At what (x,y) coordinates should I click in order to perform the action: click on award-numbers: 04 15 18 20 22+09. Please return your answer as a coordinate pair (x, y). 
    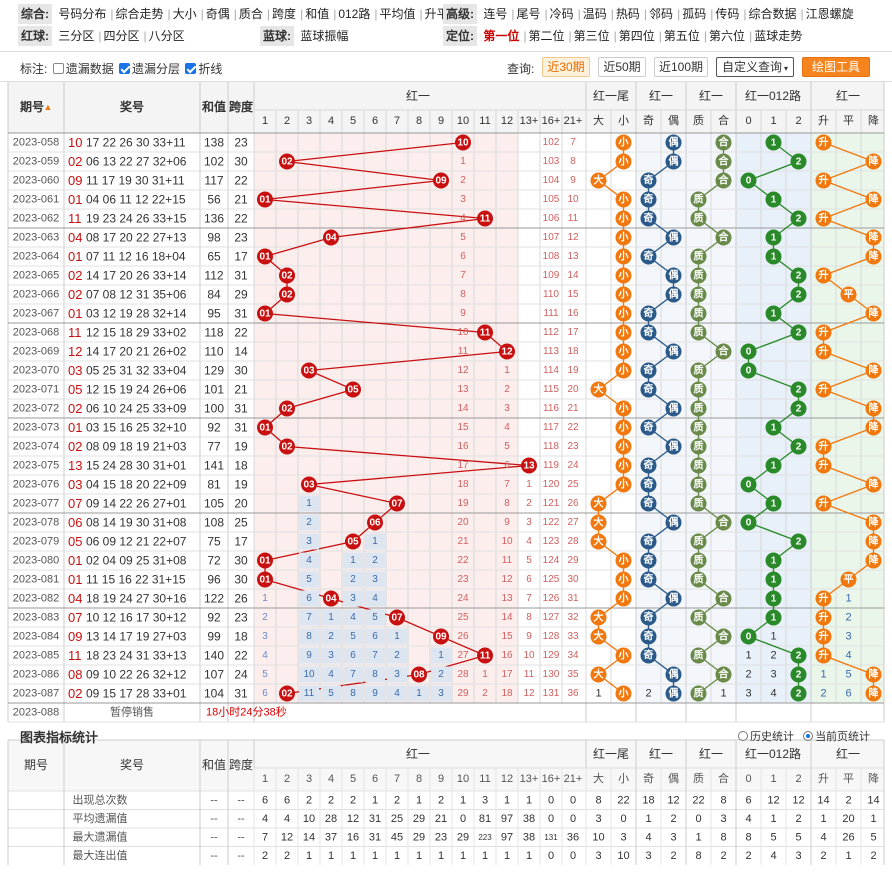
    Looking at the image, I should click on (136, 485).